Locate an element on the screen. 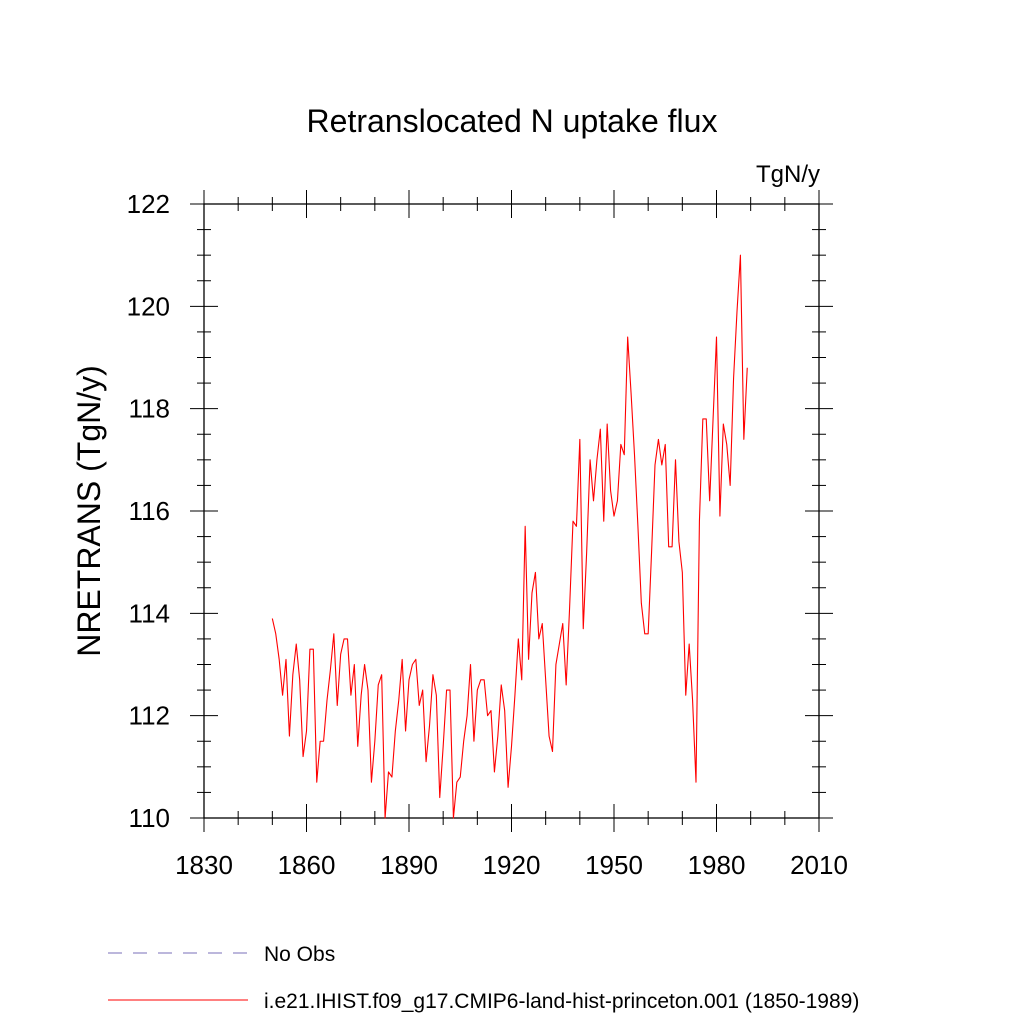 This screenshot has height=1024, width=1024. units-label: TgN/y is located at coordinates (788, 174).